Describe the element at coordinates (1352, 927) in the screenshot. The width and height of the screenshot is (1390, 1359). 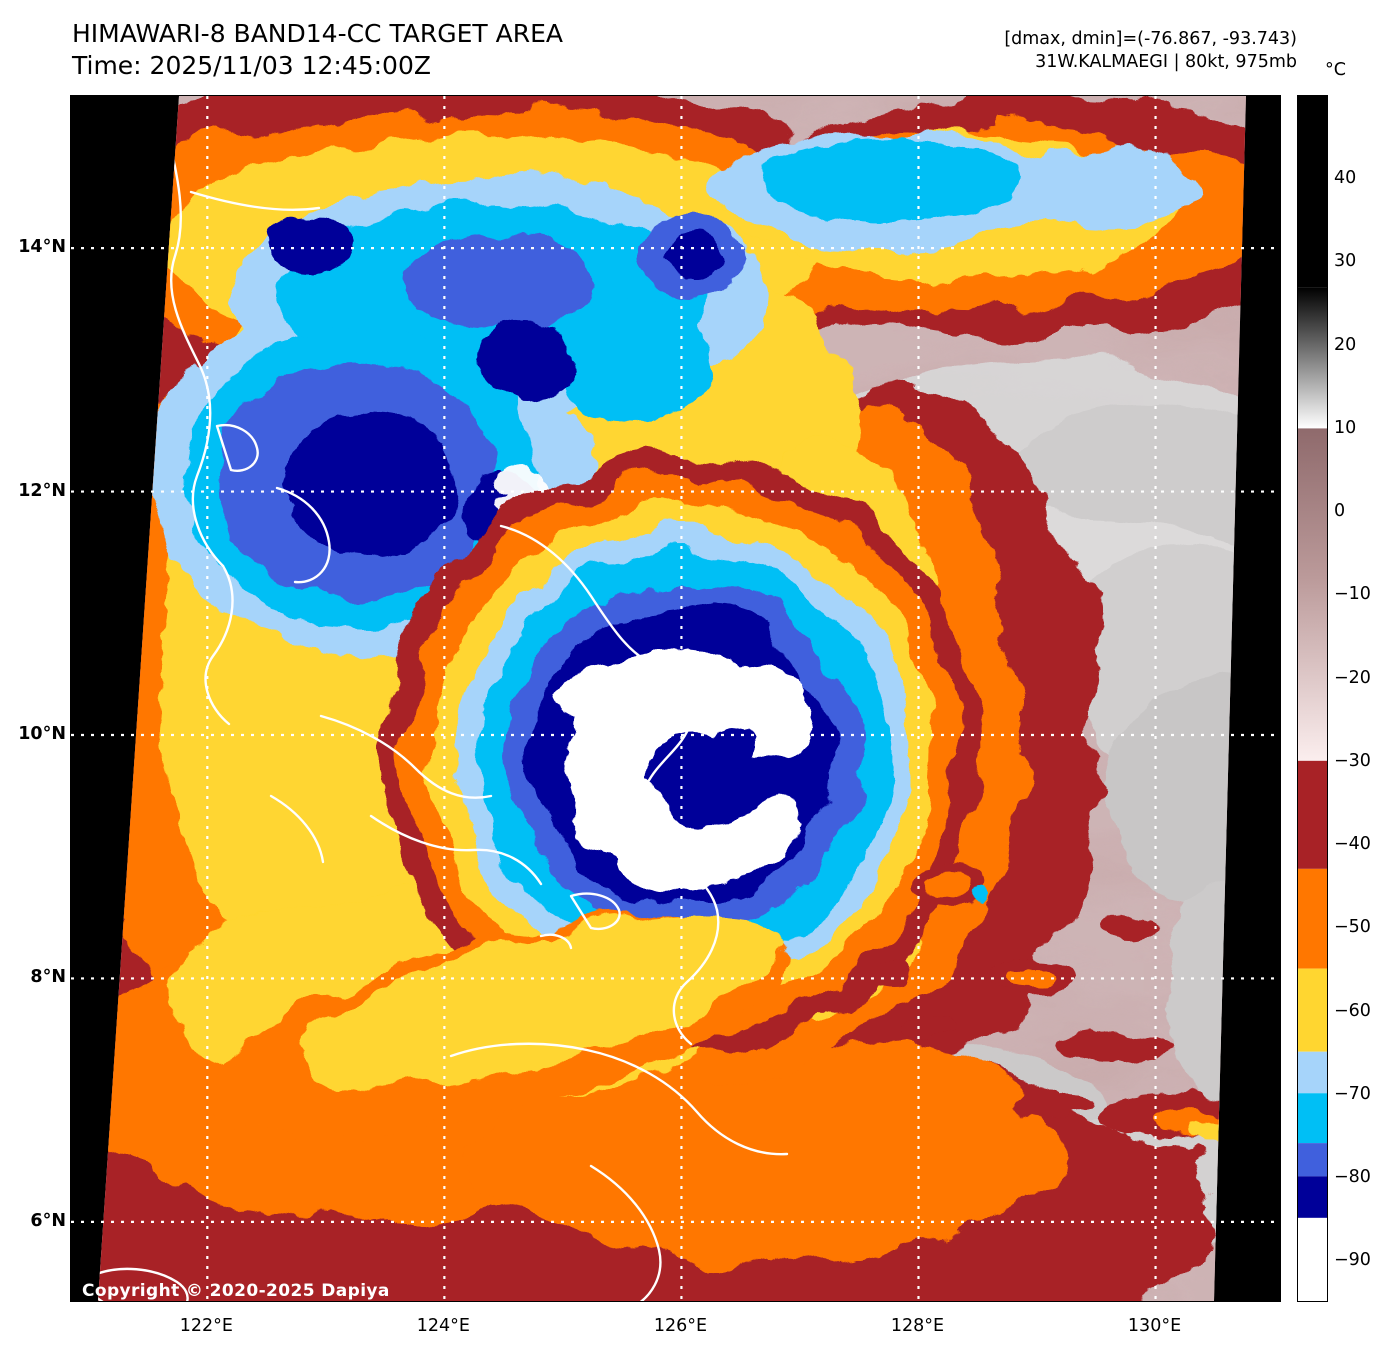
I see `colorbar-tick--50: −50` at that location.